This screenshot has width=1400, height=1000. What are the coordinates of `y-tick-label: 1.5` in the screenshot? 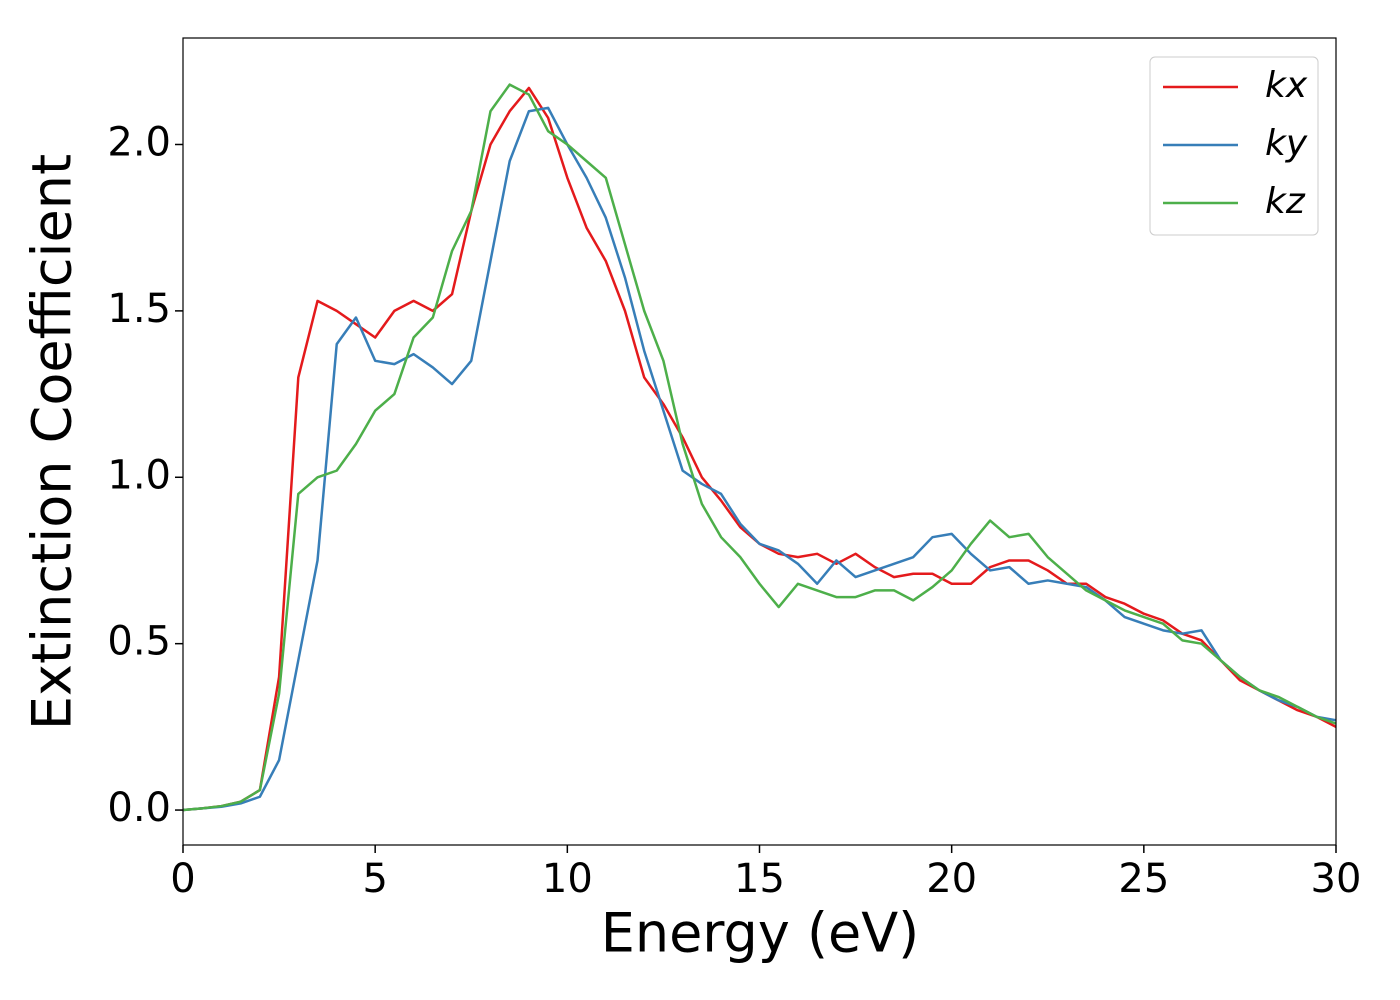 It's located at (139, 309).